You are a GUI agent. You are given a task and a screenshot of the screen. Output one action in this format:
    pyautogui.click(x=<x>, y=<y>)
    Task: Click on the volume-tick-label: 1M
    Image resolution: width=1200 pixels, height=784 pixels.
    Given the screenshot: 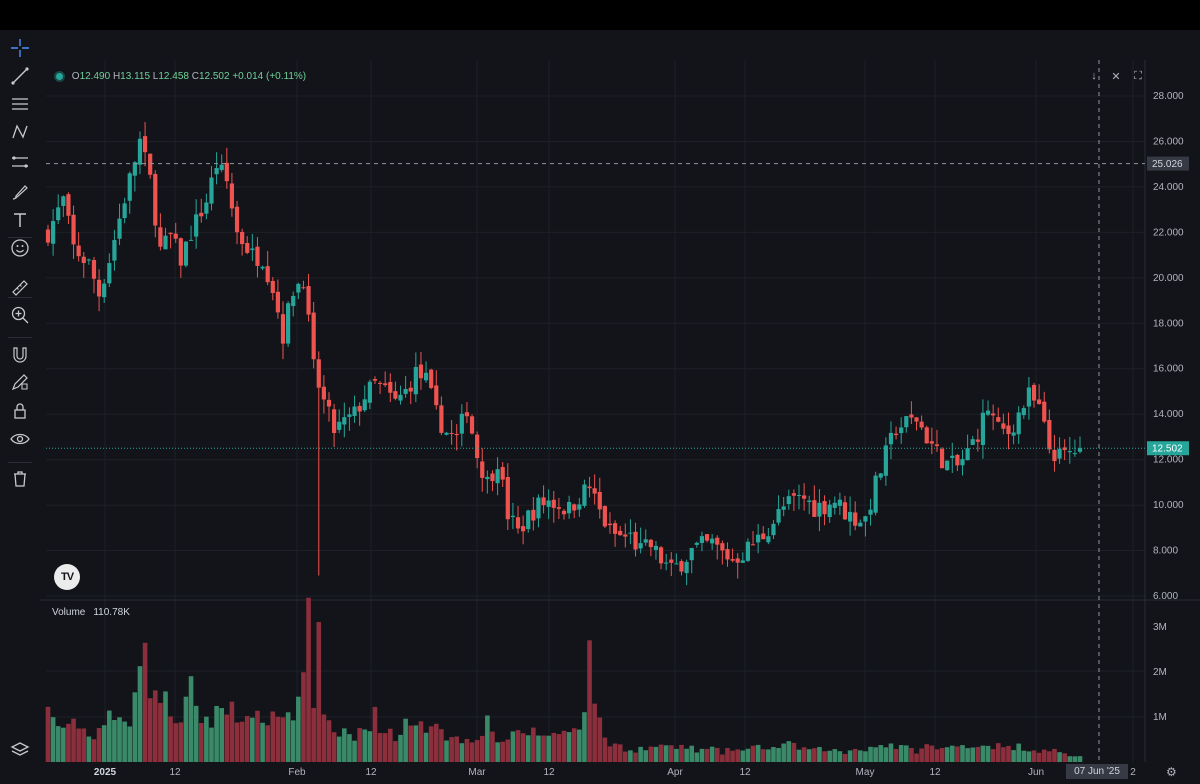 What is the action you would take?
    pyautogui.click(x=1160, y=717)
    